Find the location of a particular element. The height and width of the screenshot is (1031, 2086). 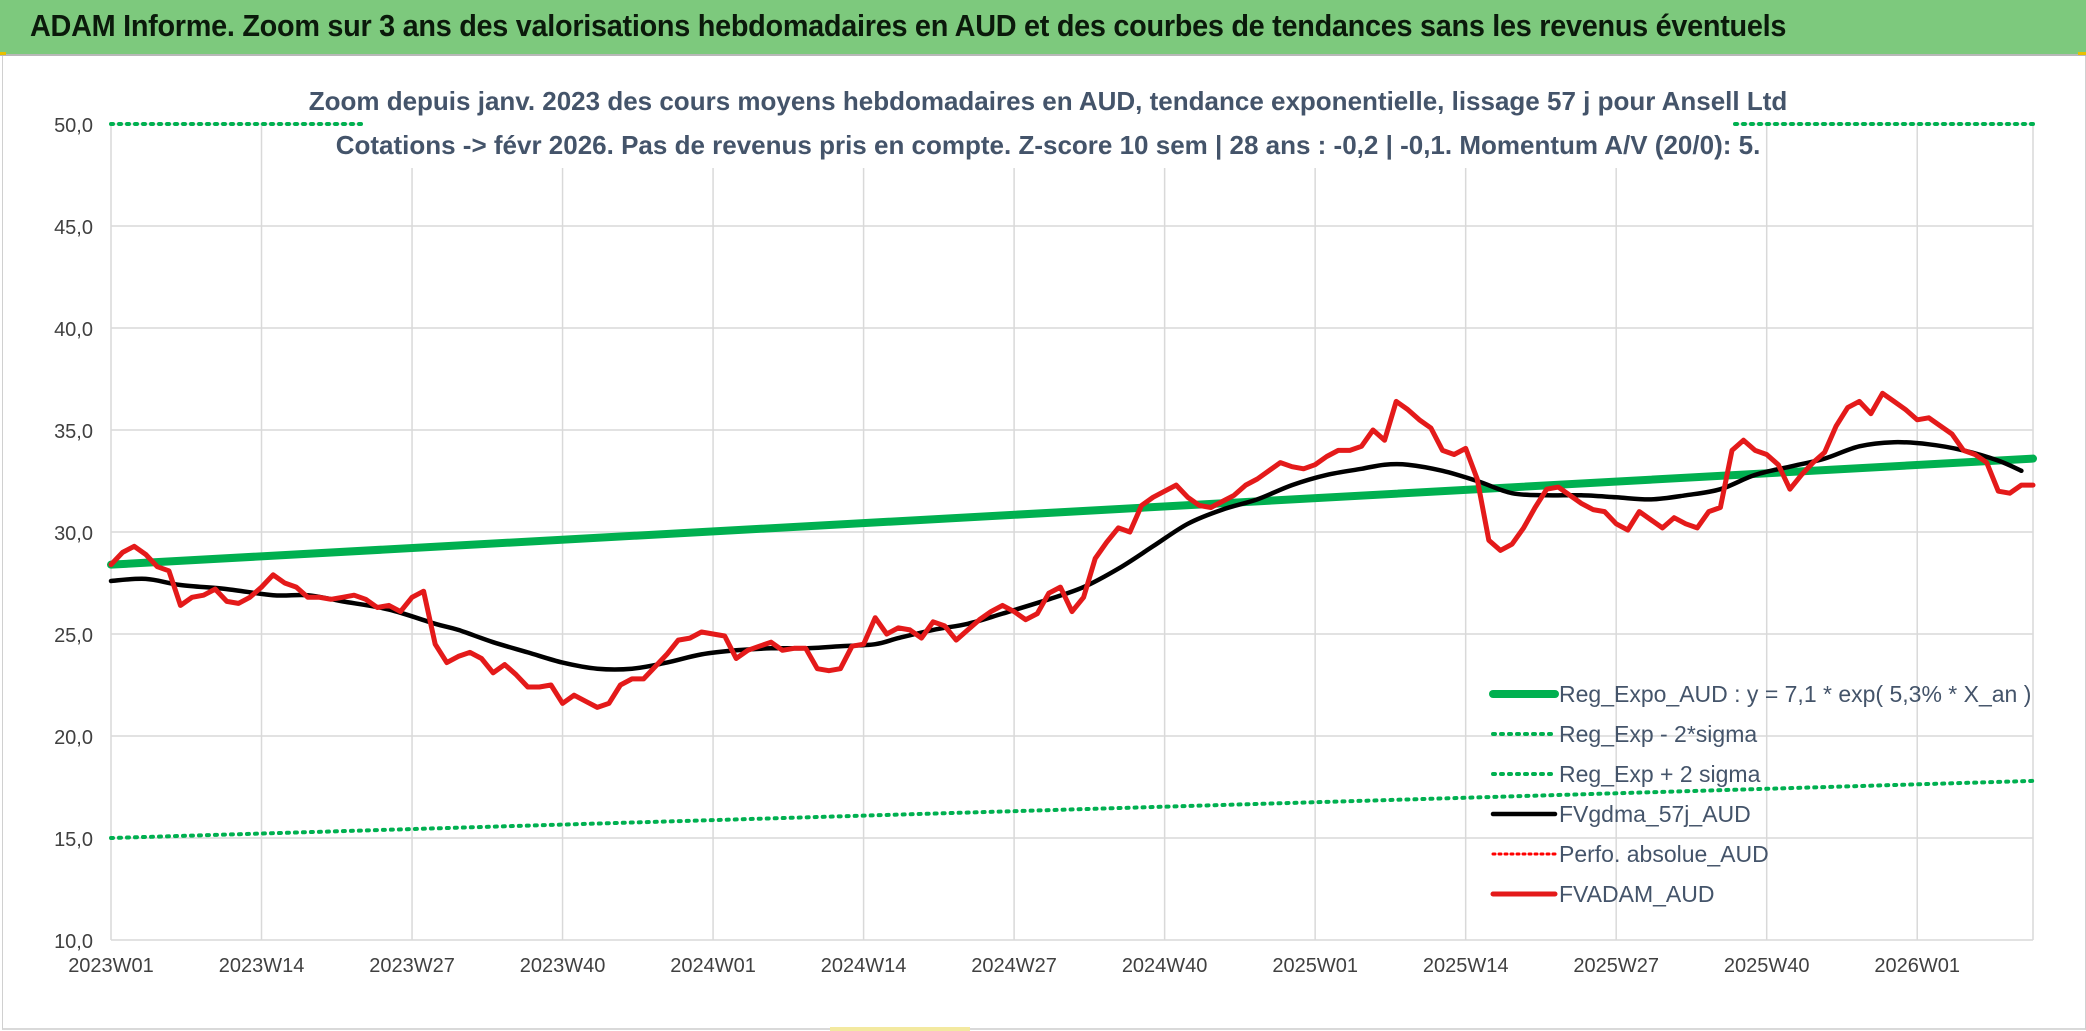

x-tick-label: 2025W27 is located at coordinates (1616, 966).